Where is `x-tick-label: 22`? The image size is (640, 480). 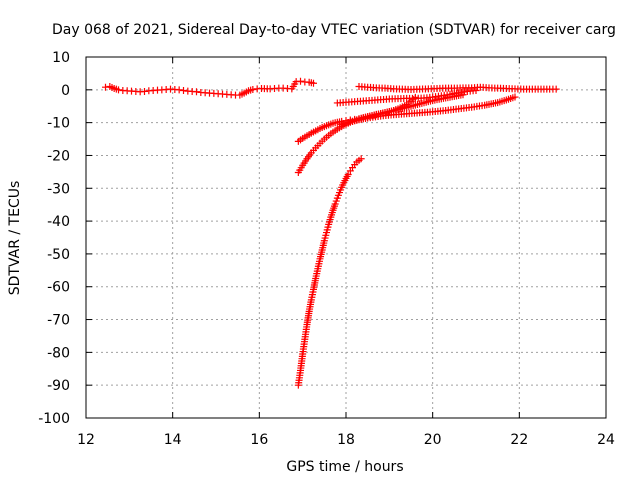 x-tick-label: 22 is located at coordinates (519, 440).